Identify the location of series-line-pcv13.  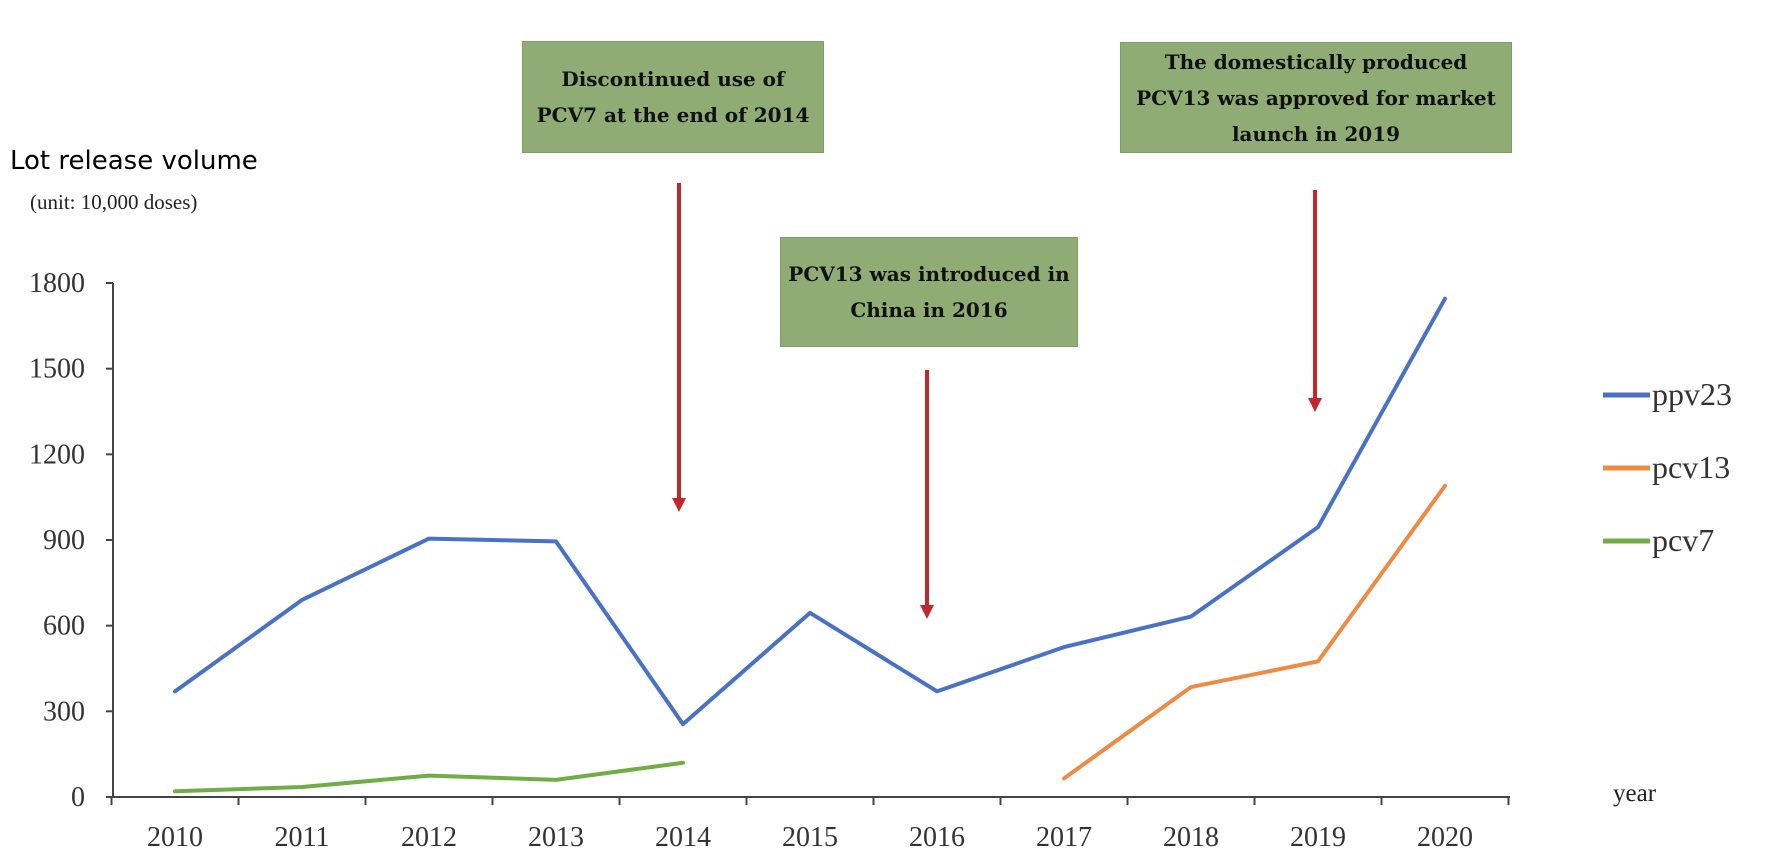
(1254, 632).